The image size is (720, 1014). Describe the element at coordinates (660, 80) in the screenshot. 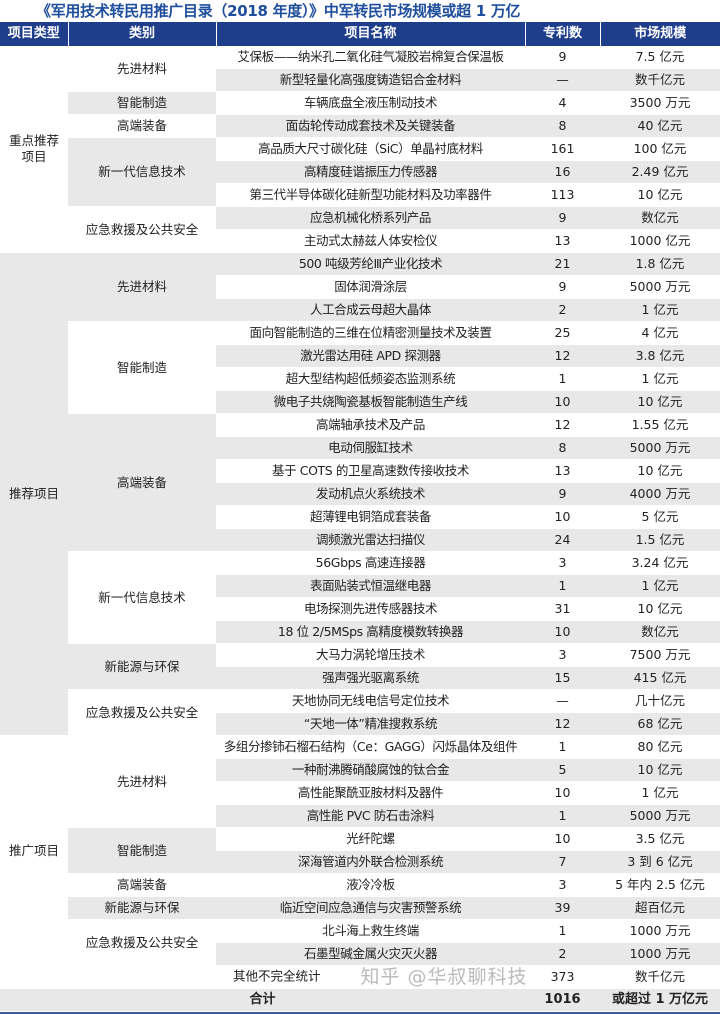

I see `project-market-cell: 数千亿元` at that location.